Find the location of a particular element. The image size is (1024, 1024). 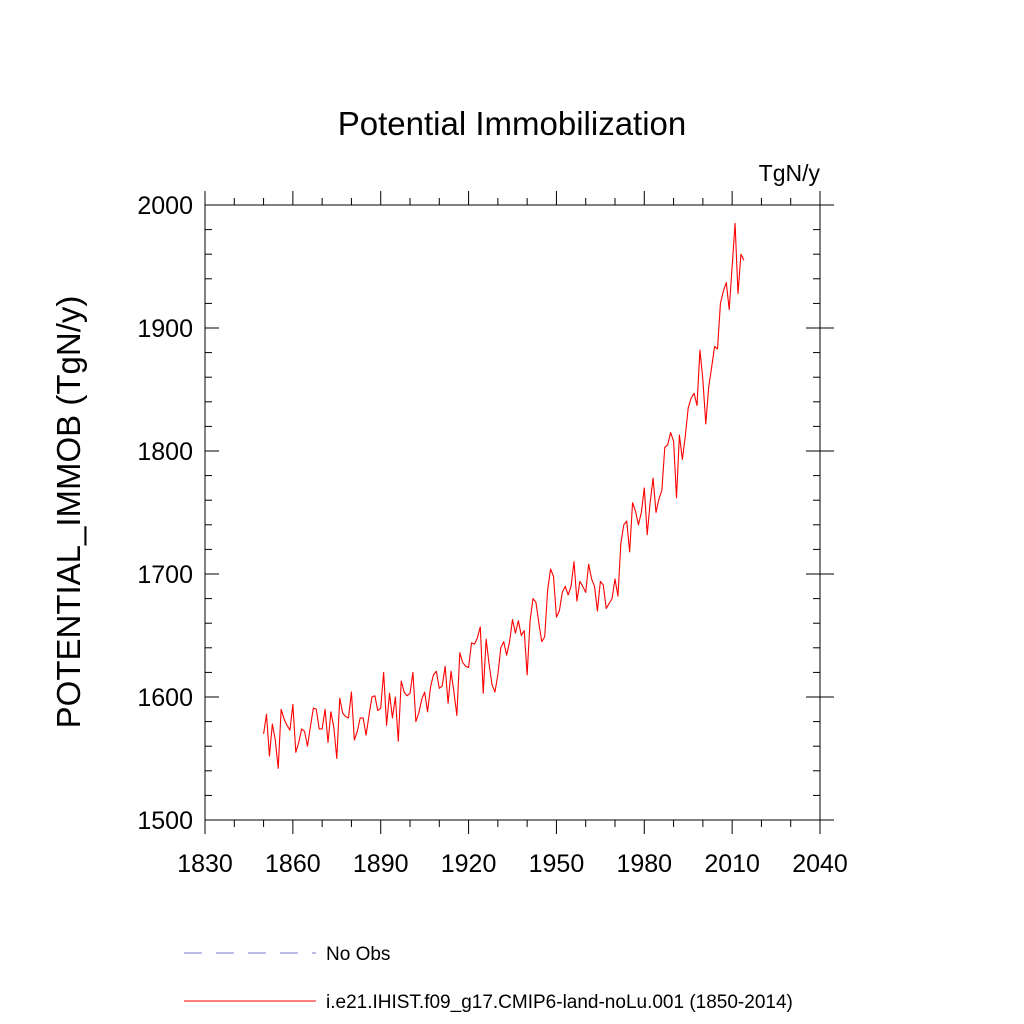

y-tick-label: 1900 is located at coordinates (165, 329).